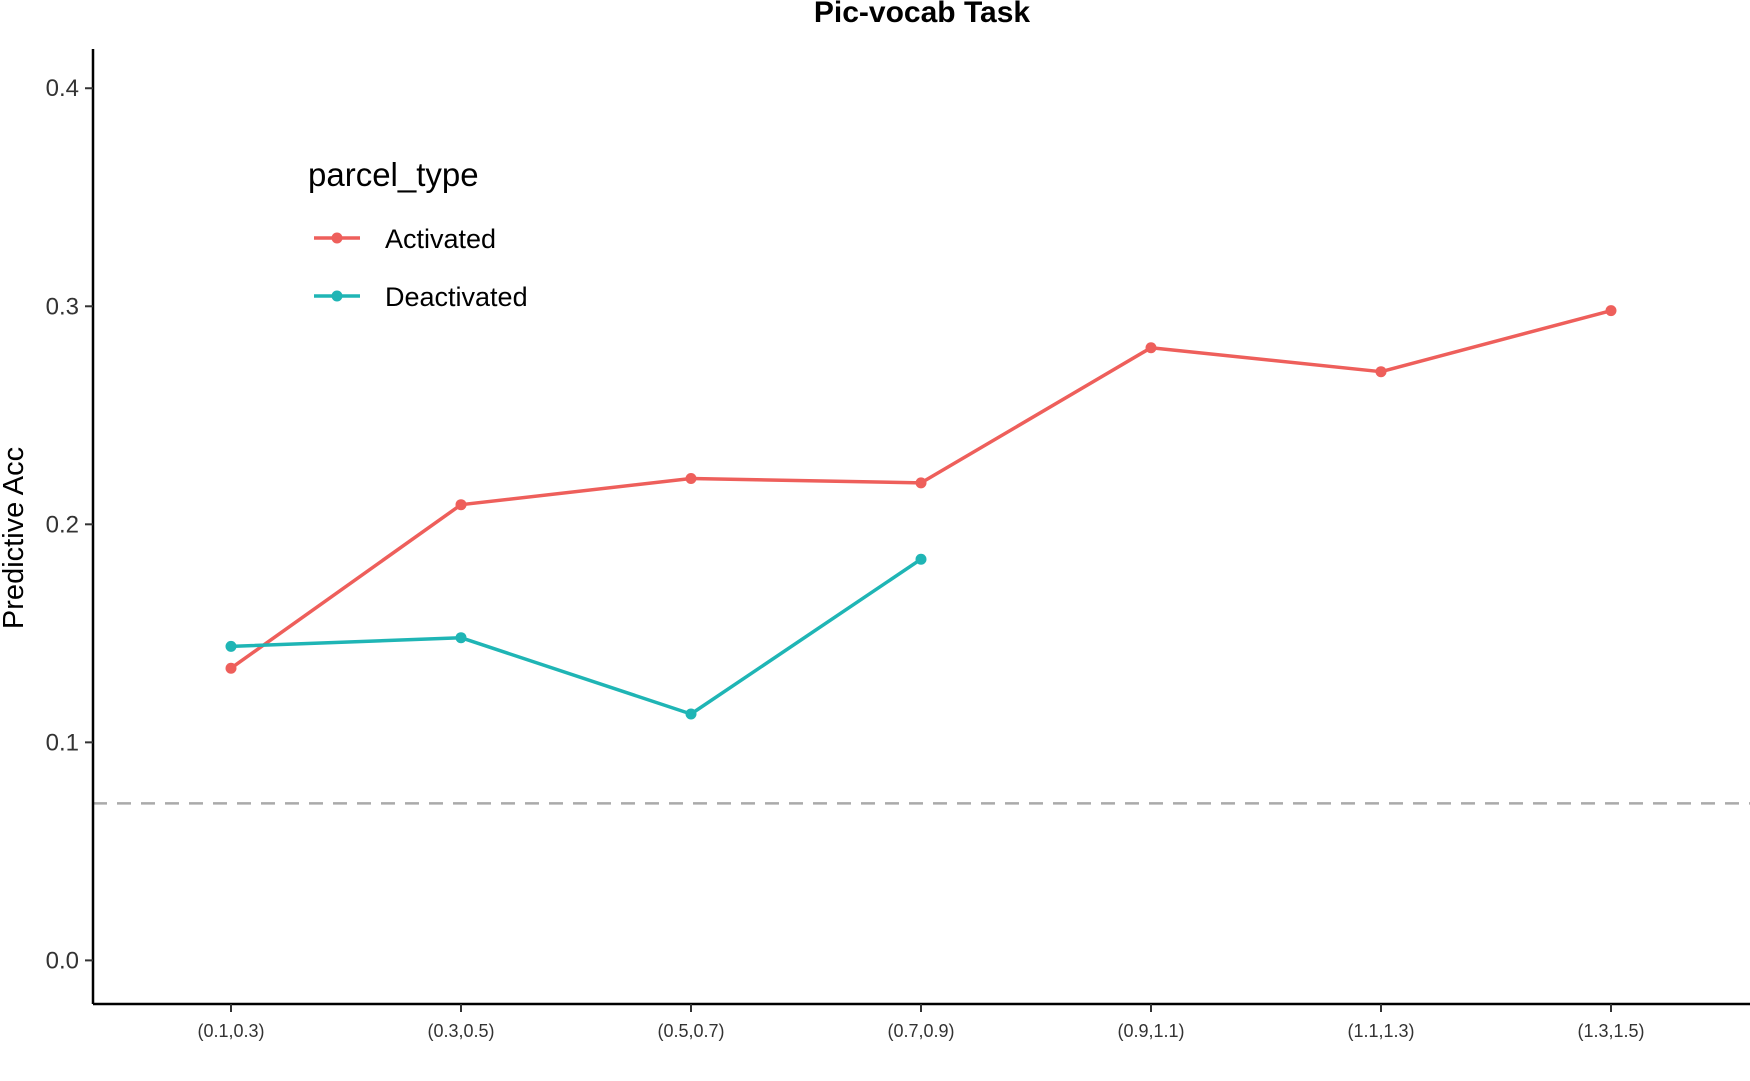  I want to click on x-tick-label: (0.1,0.3), so click(230, 1031).